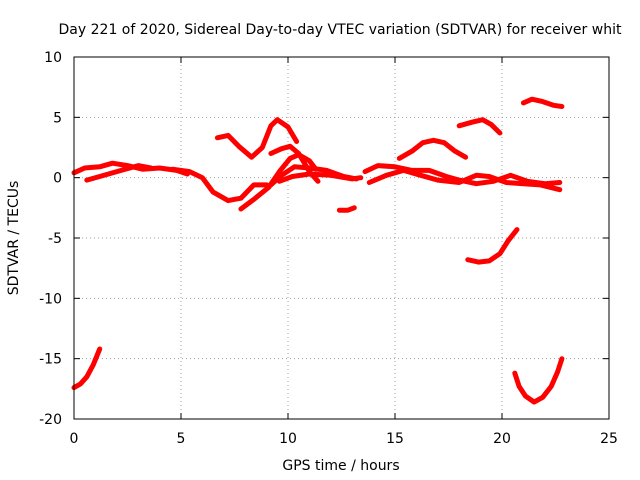 Image resolution: width=640 pixels, height=480 pixels. What do you see at coordinates (181, 439) in the screenshot?
I see `x-tick-label: 5` at bounding box center [181, 439].